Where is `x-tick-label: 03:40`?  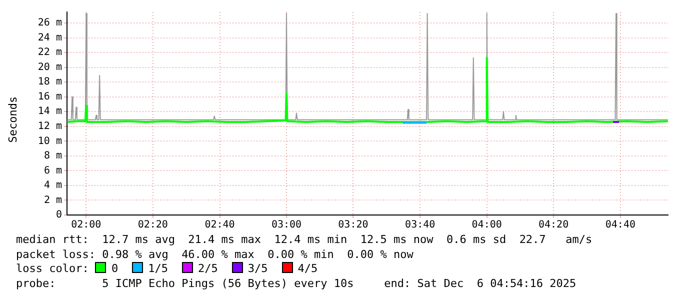 x-tick-label: 03:40 is located at coordinates (420, 225).